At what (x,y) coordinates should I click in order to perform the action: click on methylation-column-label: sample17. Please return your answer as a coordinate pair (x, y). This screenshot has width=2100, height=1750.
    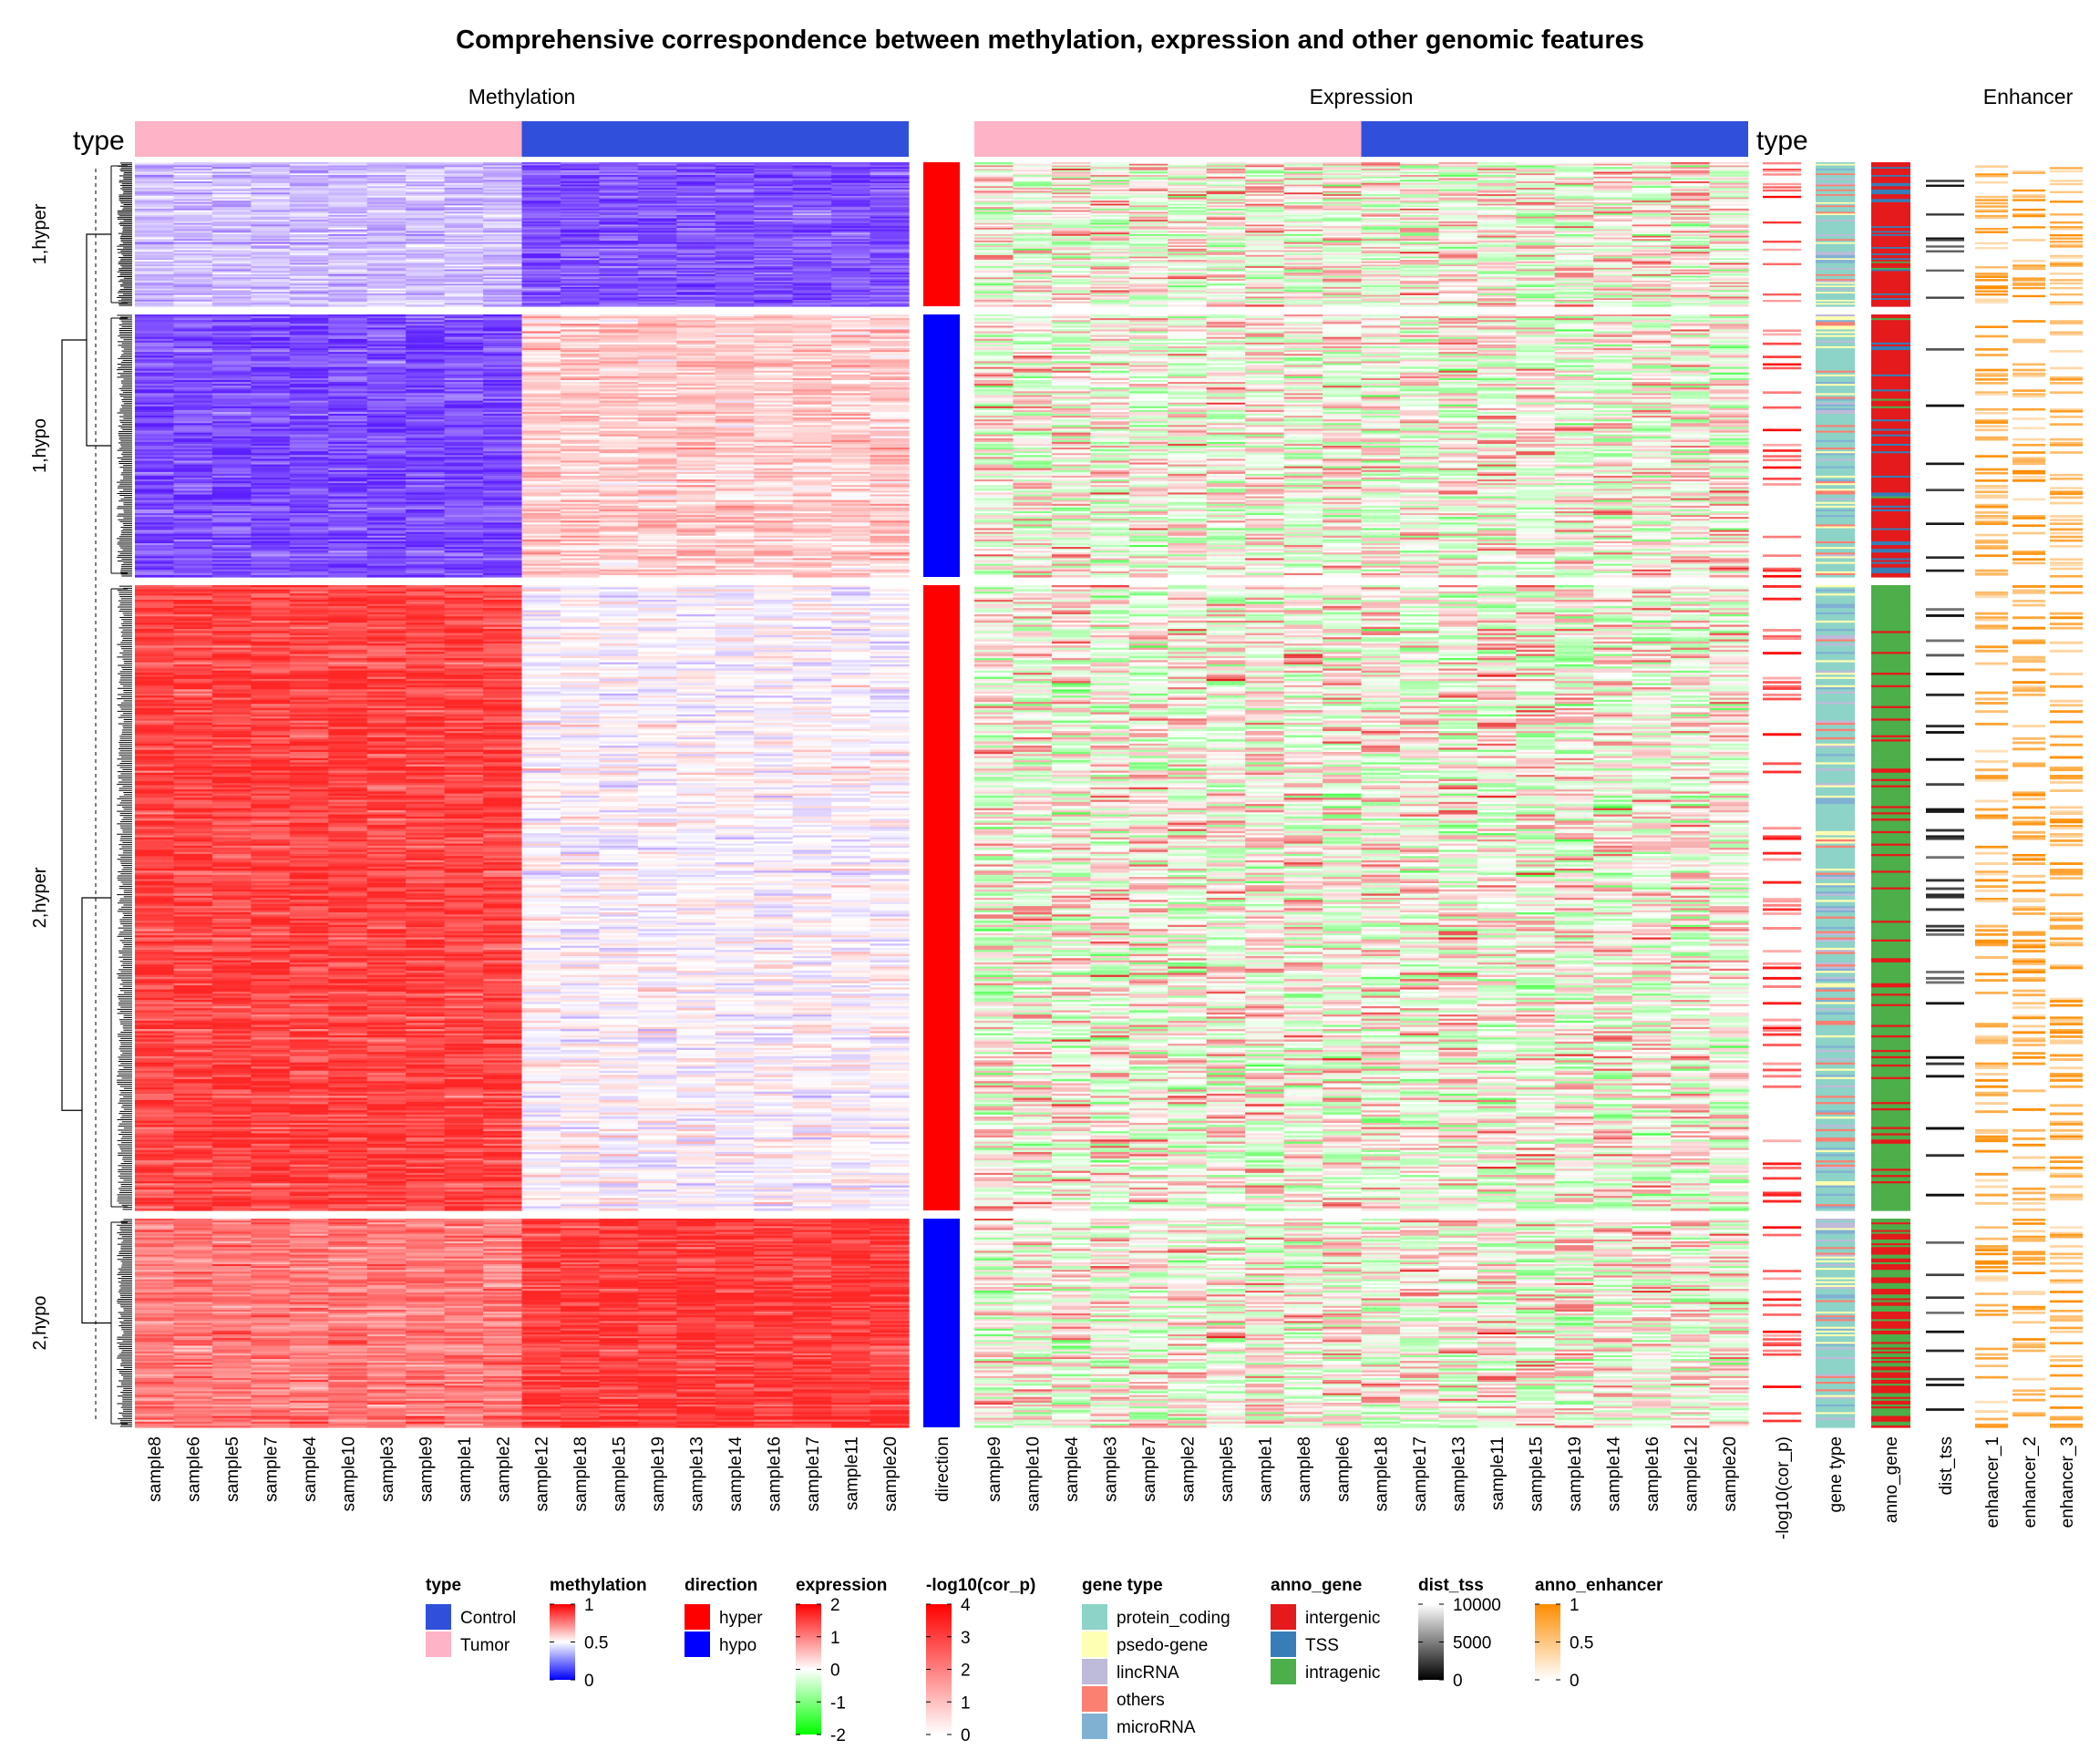
    Looking at the image, I should click on (814, 1474).